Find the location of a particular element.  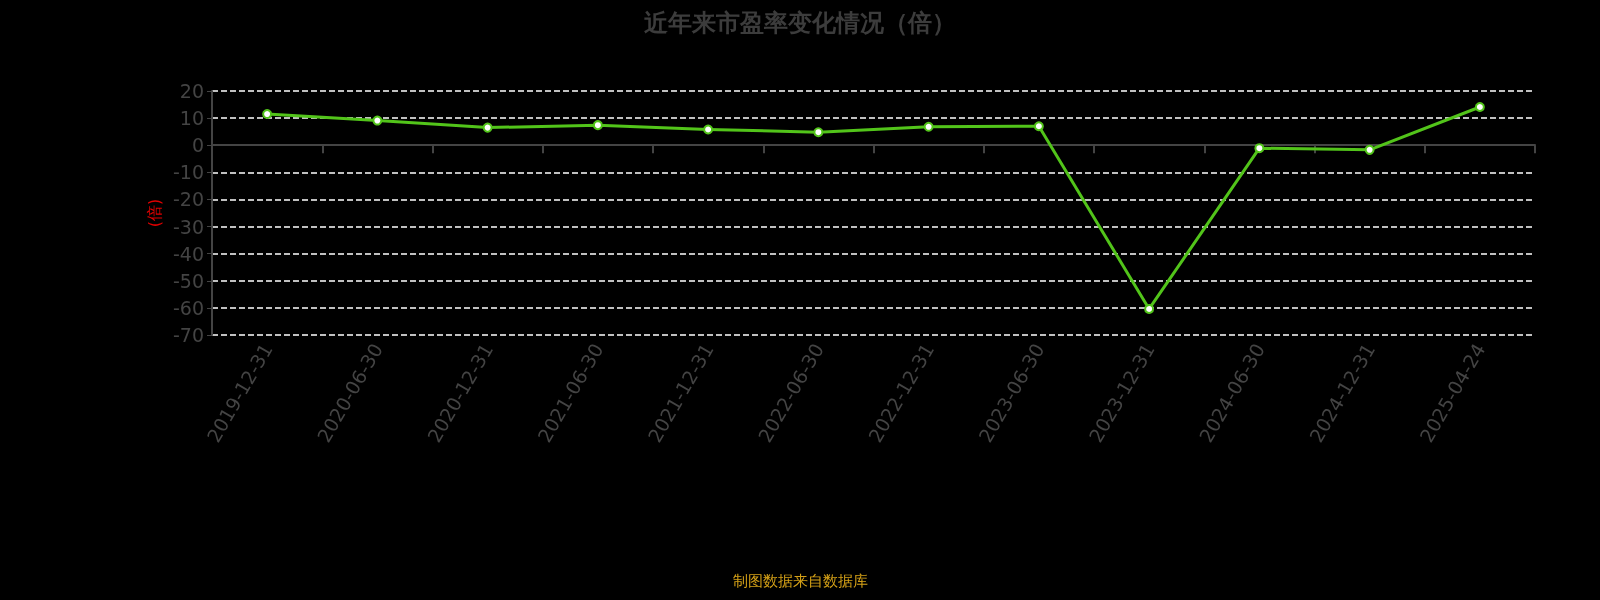

y-tick-label: 0 is located at coordinates (197, 145).